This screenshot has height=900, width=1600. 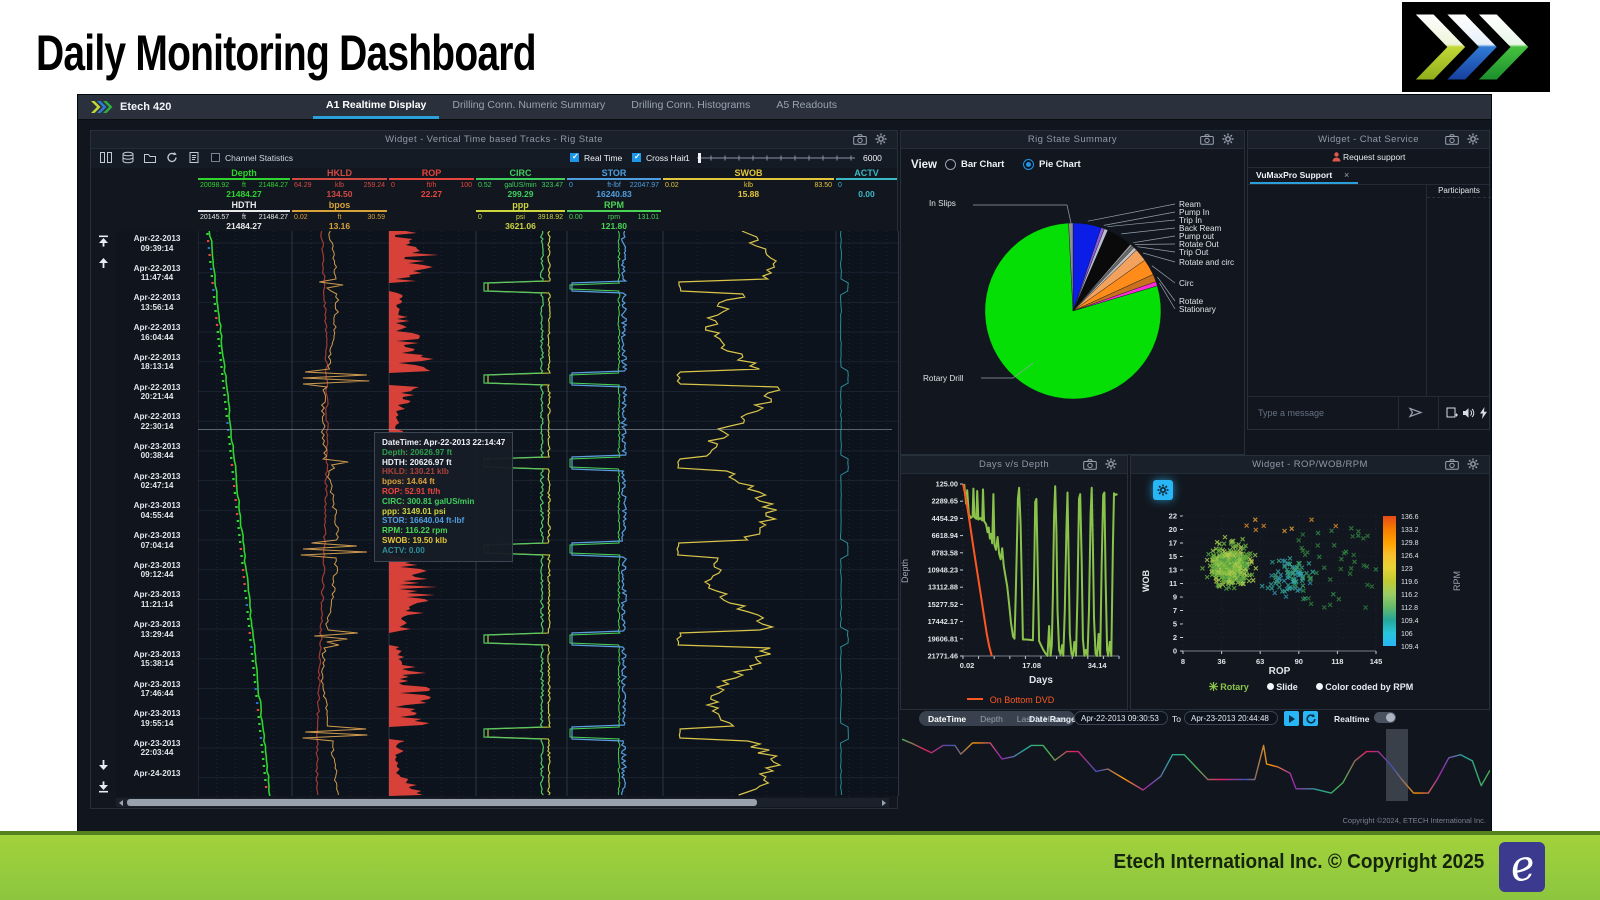 What do you see at coordinates (614, 226) in the screenshot?
I see `channel-value: 121.80` at bounding box center [614, 226].